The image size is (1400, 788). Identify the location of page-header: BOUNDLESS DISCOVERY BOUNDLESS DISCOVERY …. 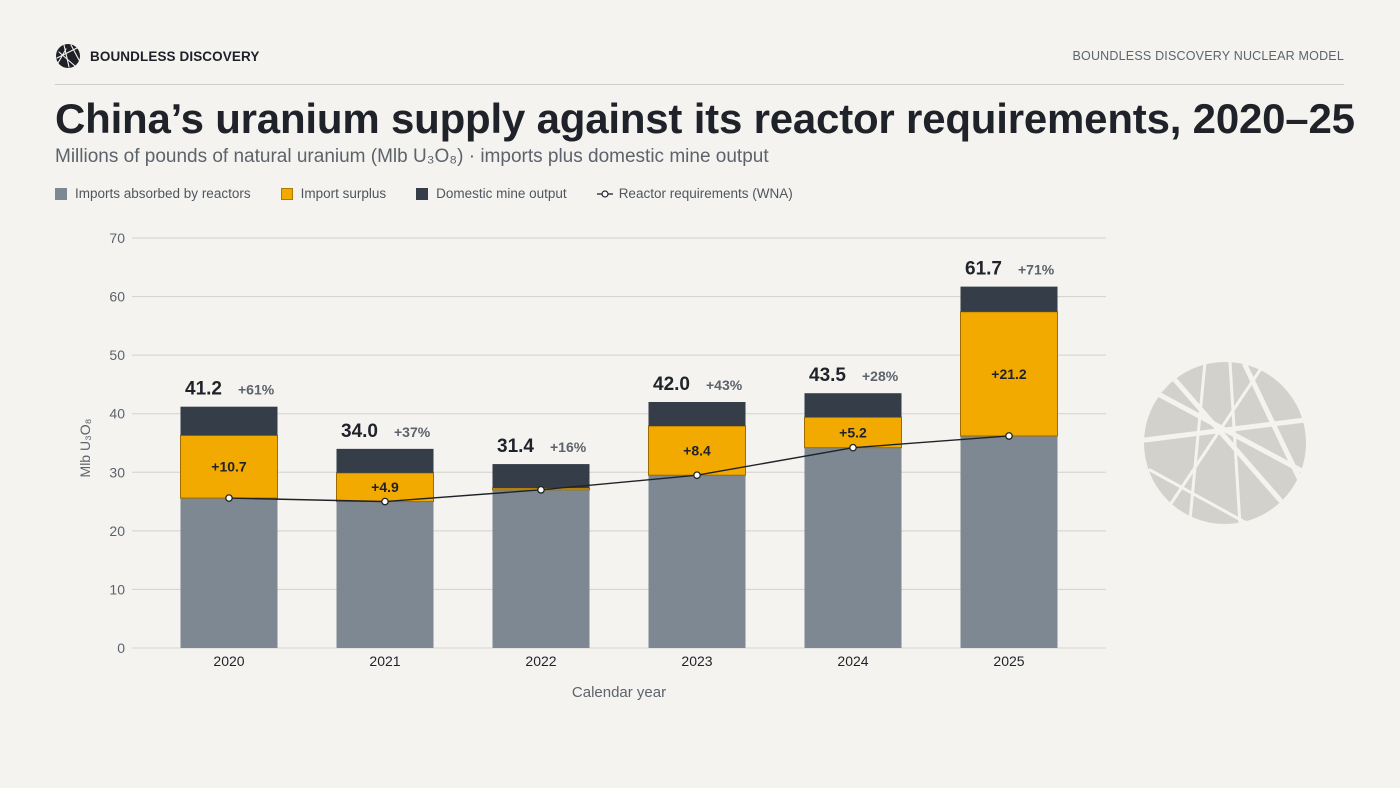
(699, 57).